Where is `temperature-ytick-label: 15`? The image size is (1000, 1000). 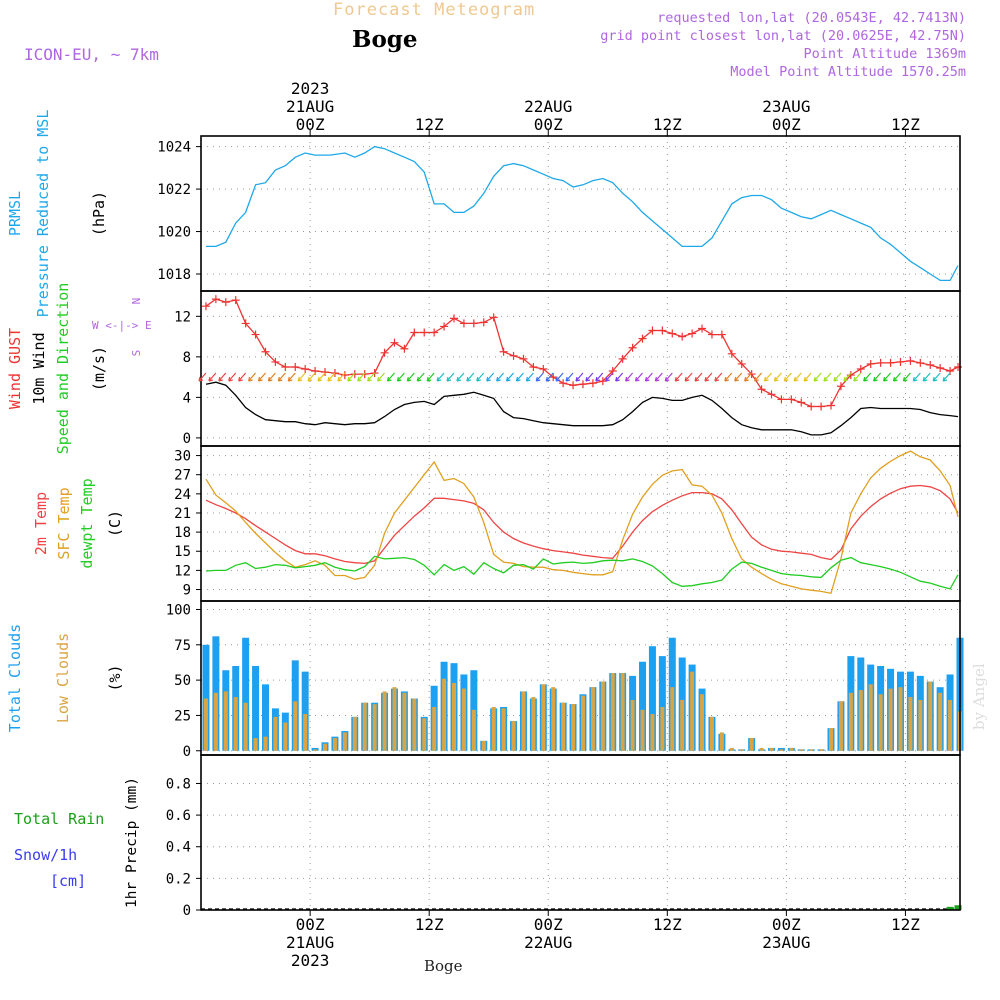 temperature-ytick-label: 15 is located at coordinates (182, 552).